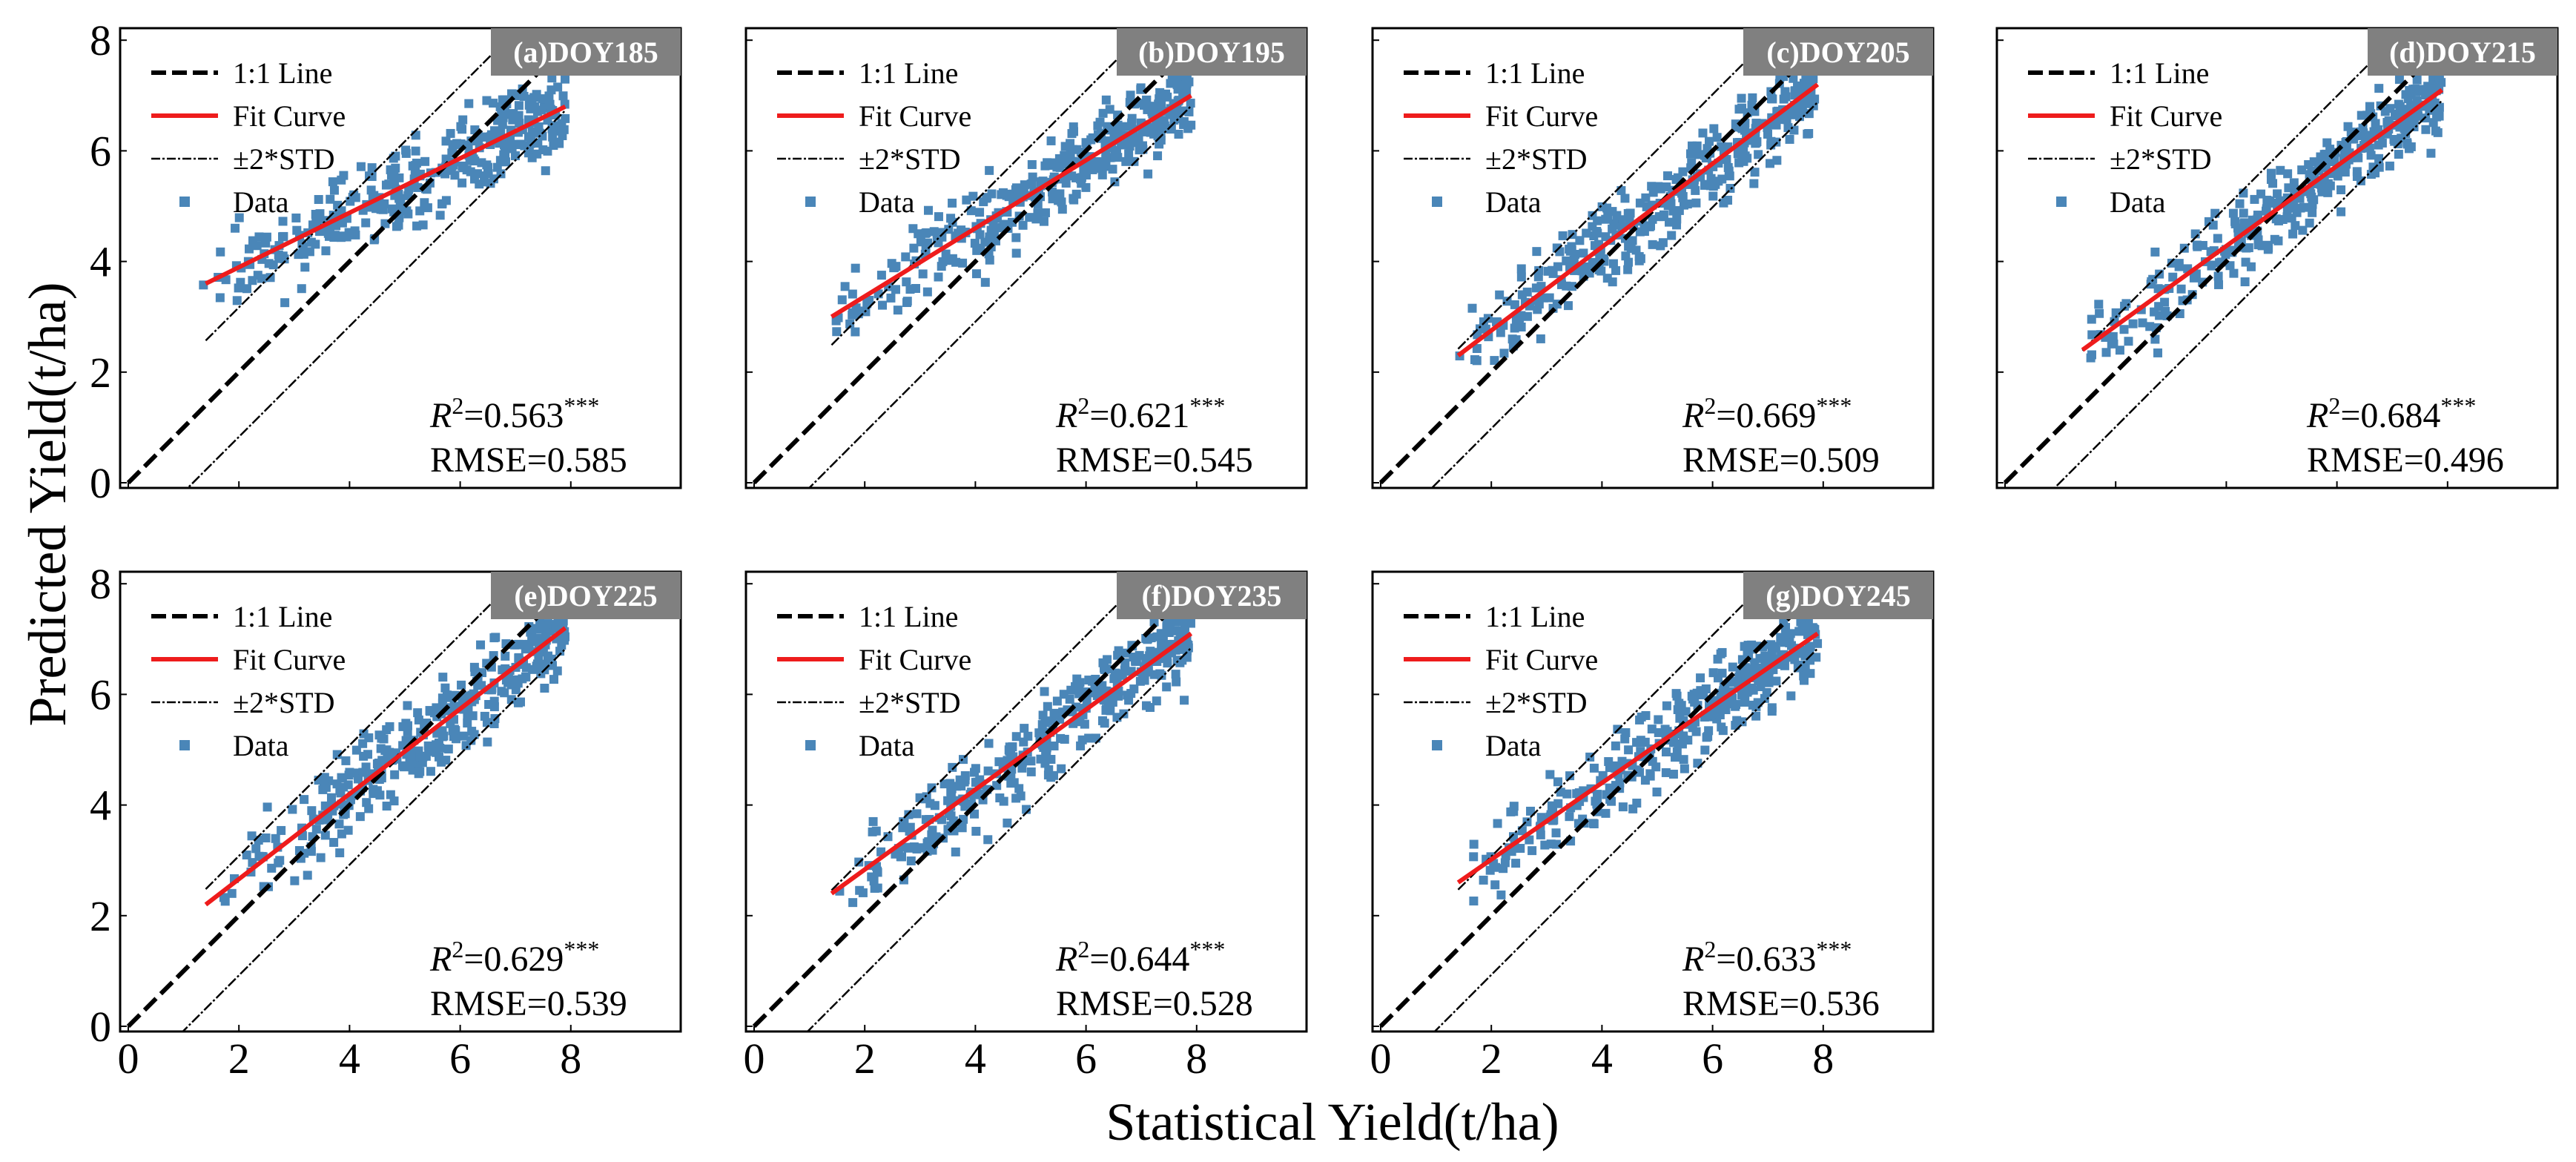  What do you see at coordinates (128, 1059) in the screenshot?
I see `x-tick-label: 0` at bounding box center [128, 1059].